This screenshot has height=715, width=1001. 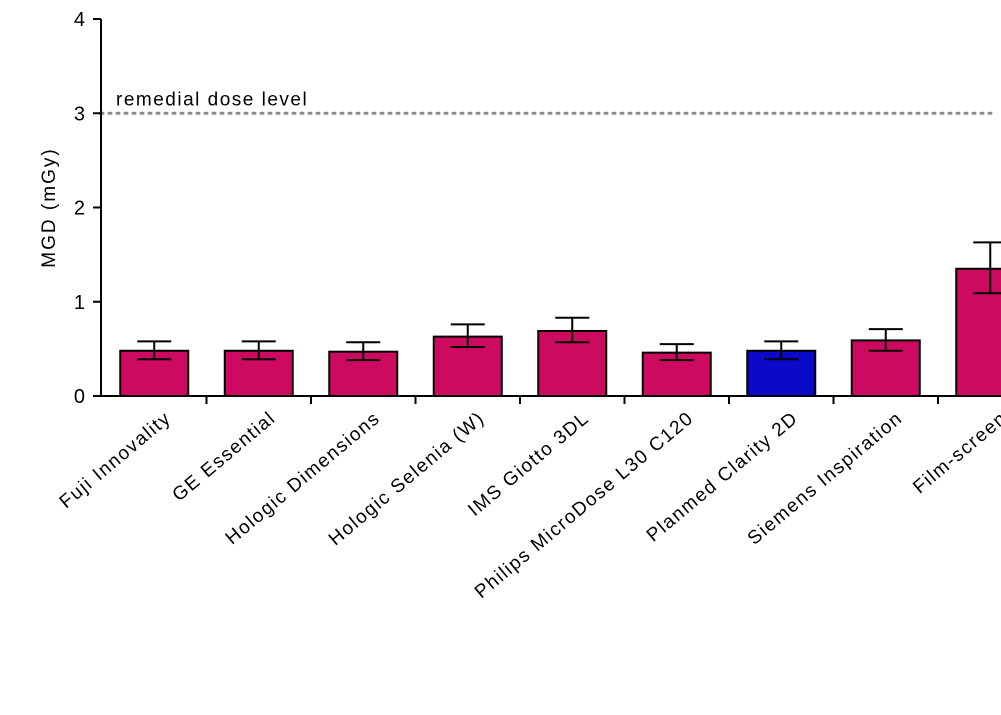 What do you see at coordinates (955, 453) in the screenshot?
I see `x-category-label: Film-screen` at bounding box center [955, 453].